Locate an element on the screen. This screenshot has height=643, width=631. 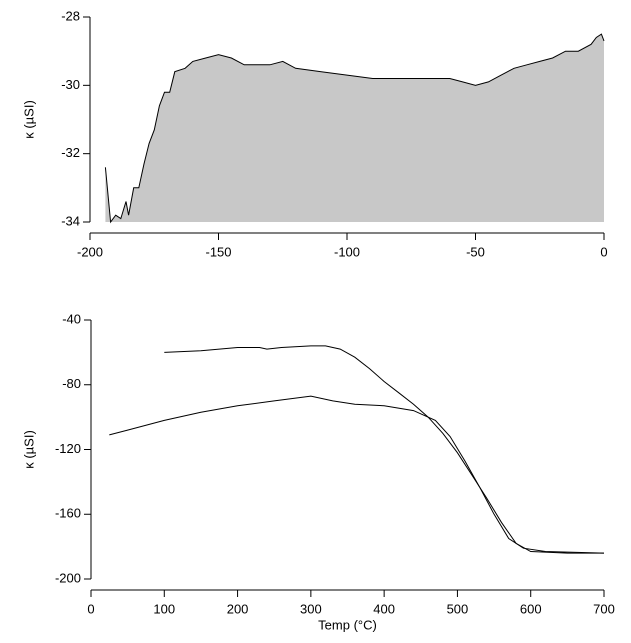
x-tick-label: -50 is located at coordinates (475, 251).